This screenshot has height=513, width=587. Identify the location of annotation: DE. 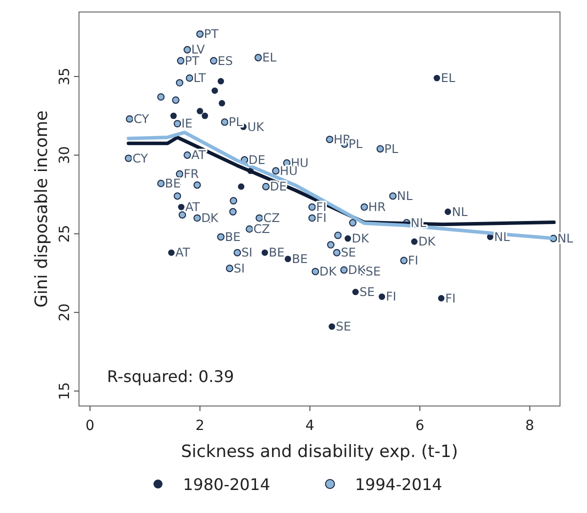
(257, 159).